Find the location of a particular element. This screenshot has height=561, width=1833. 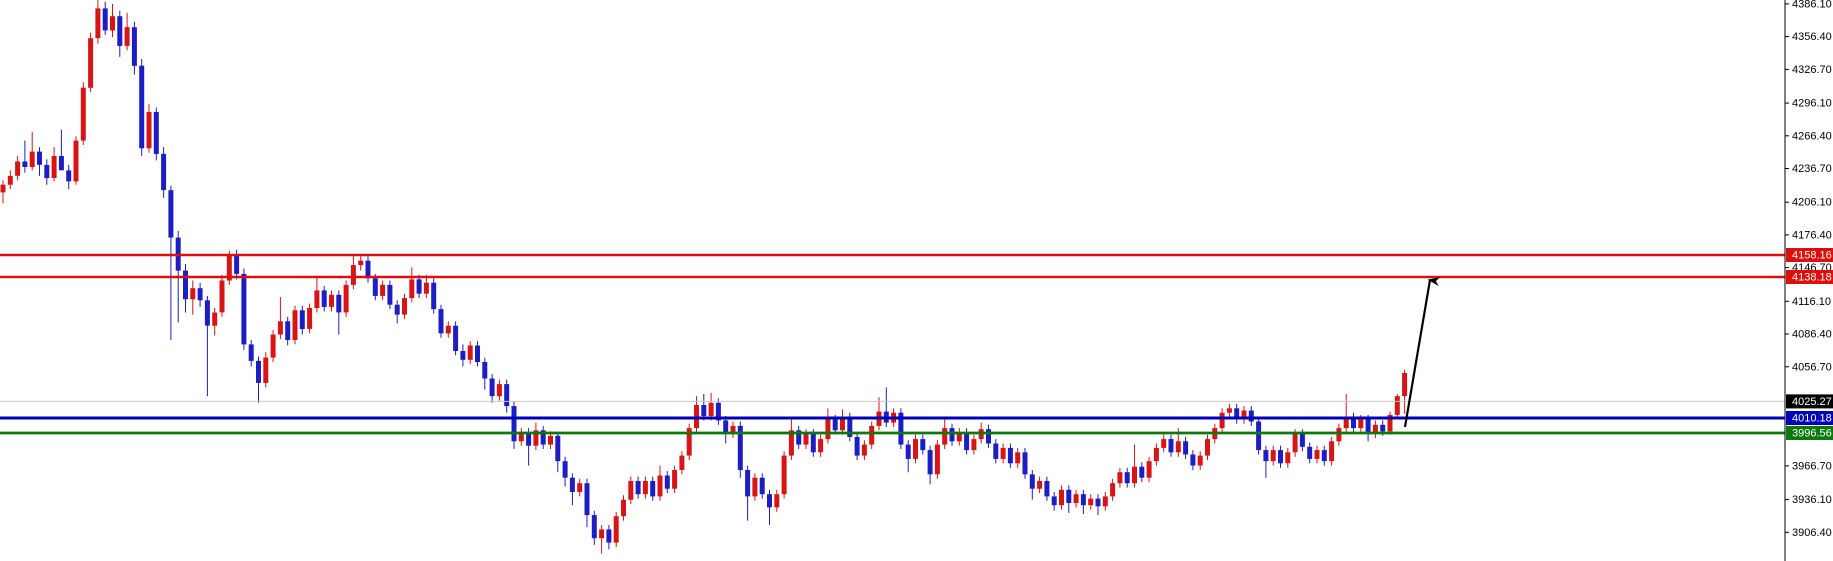

axis-tick-label: 4086.40 is located at coordinates (1812, 335).